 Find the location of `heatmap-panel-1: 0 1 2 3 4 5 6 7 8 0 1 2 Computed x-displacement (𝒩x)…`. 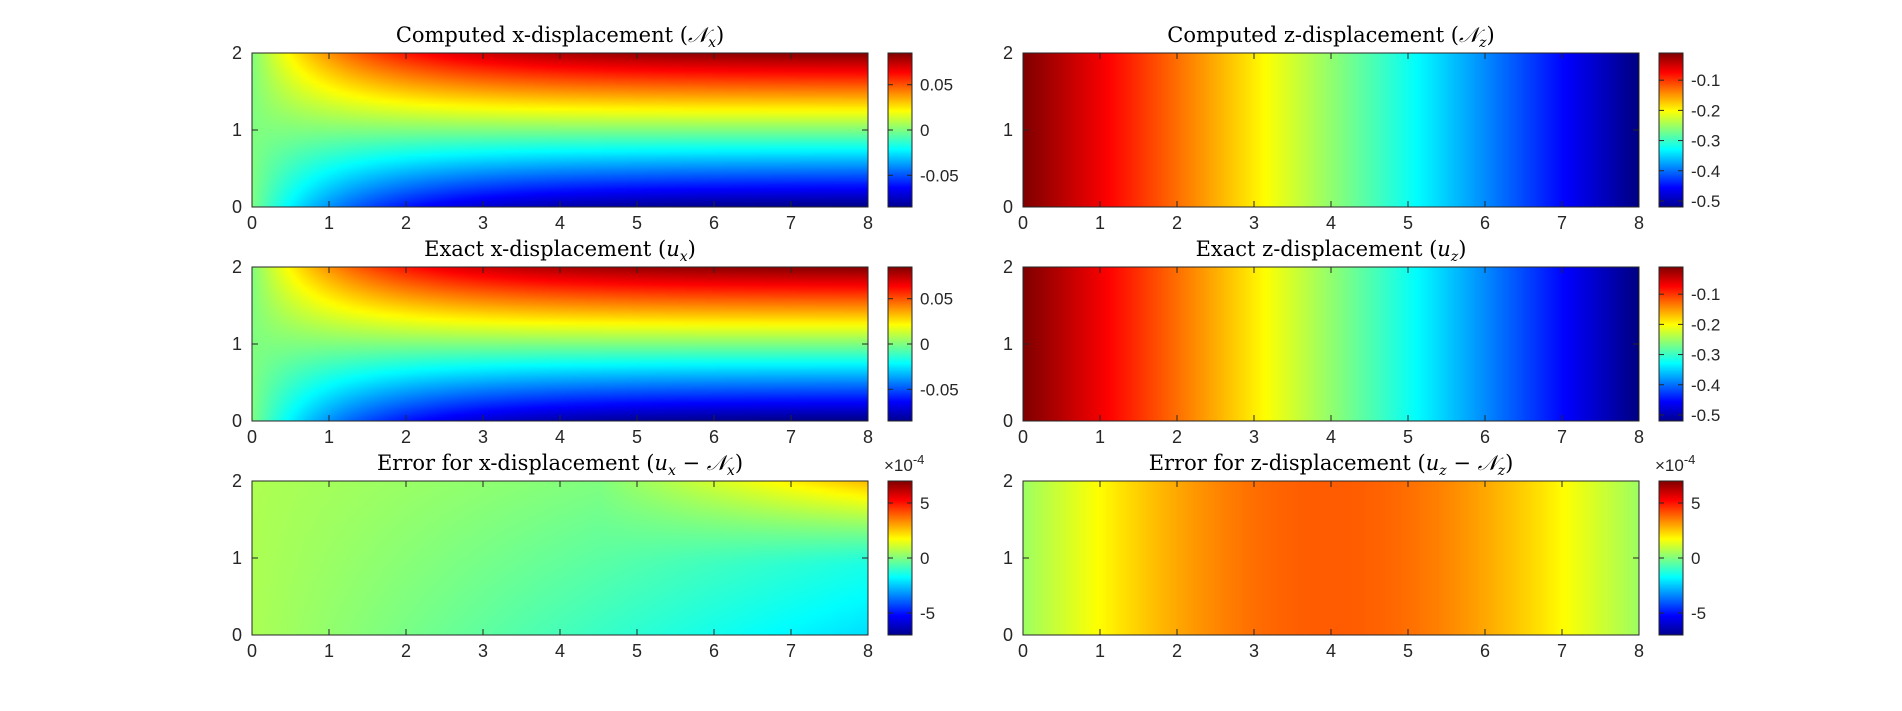

heatmap-panel-1: 0 1 2 3 4 5 6 7 8 0 1 2 Computed x-displacement (𝒩x)… is located at coordinates (595, 128).